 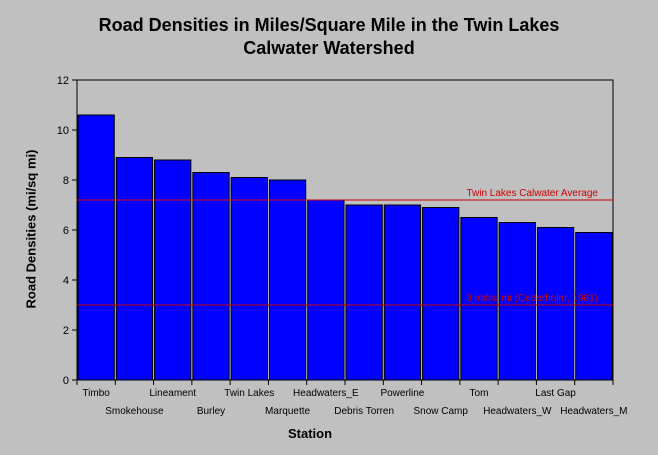 I want to click on bar-twin-lakes, so click(x=249, y=279).